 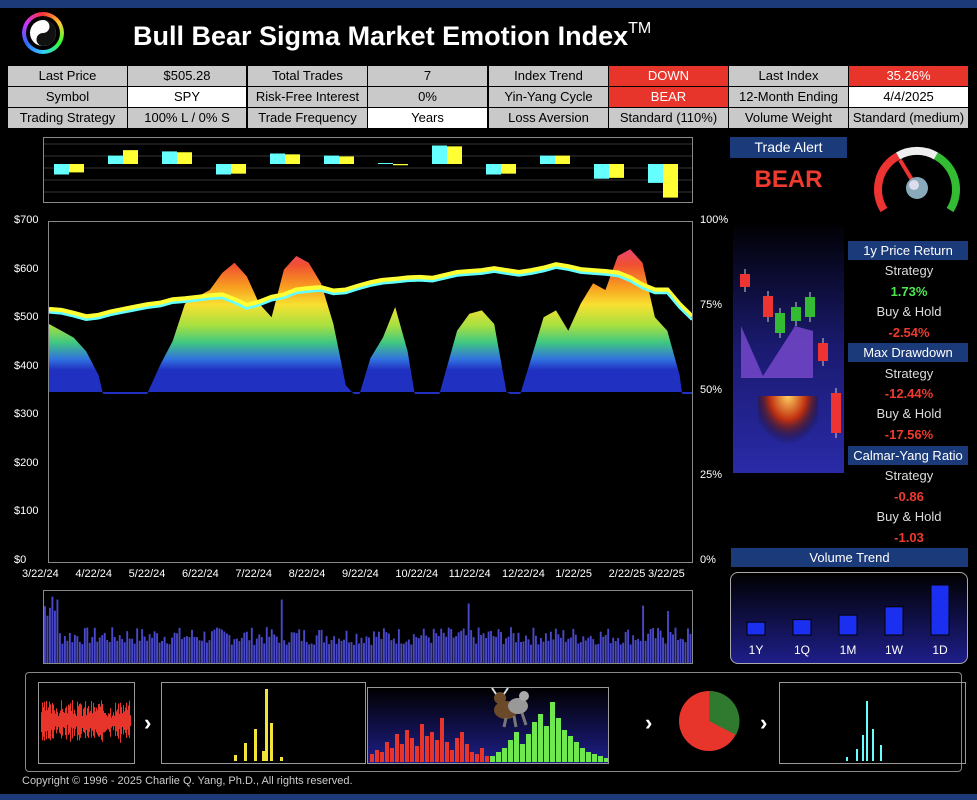 I want to click on symbol-input: SPY, so click(x=187, y=97).